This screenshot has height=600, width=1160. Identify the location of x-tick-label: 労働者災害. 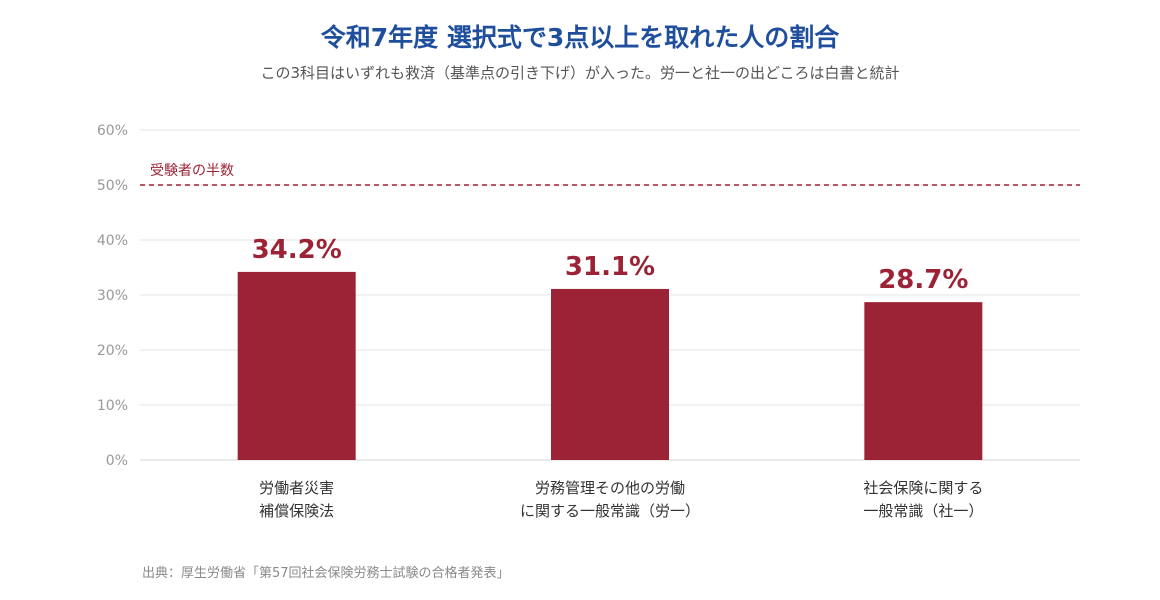
(296, 488).